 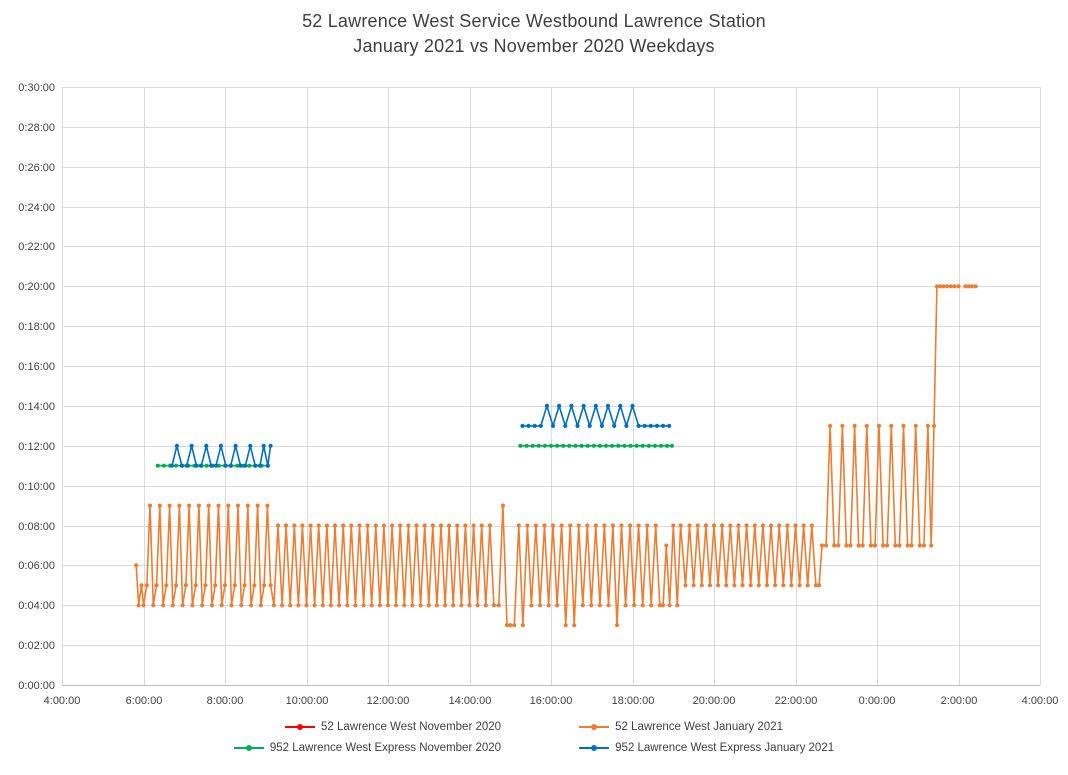 What do you see at coordinates (36, 168) in the screenshot?
I see `svg-text: 0:26:00` at bounding box center [36, 168].